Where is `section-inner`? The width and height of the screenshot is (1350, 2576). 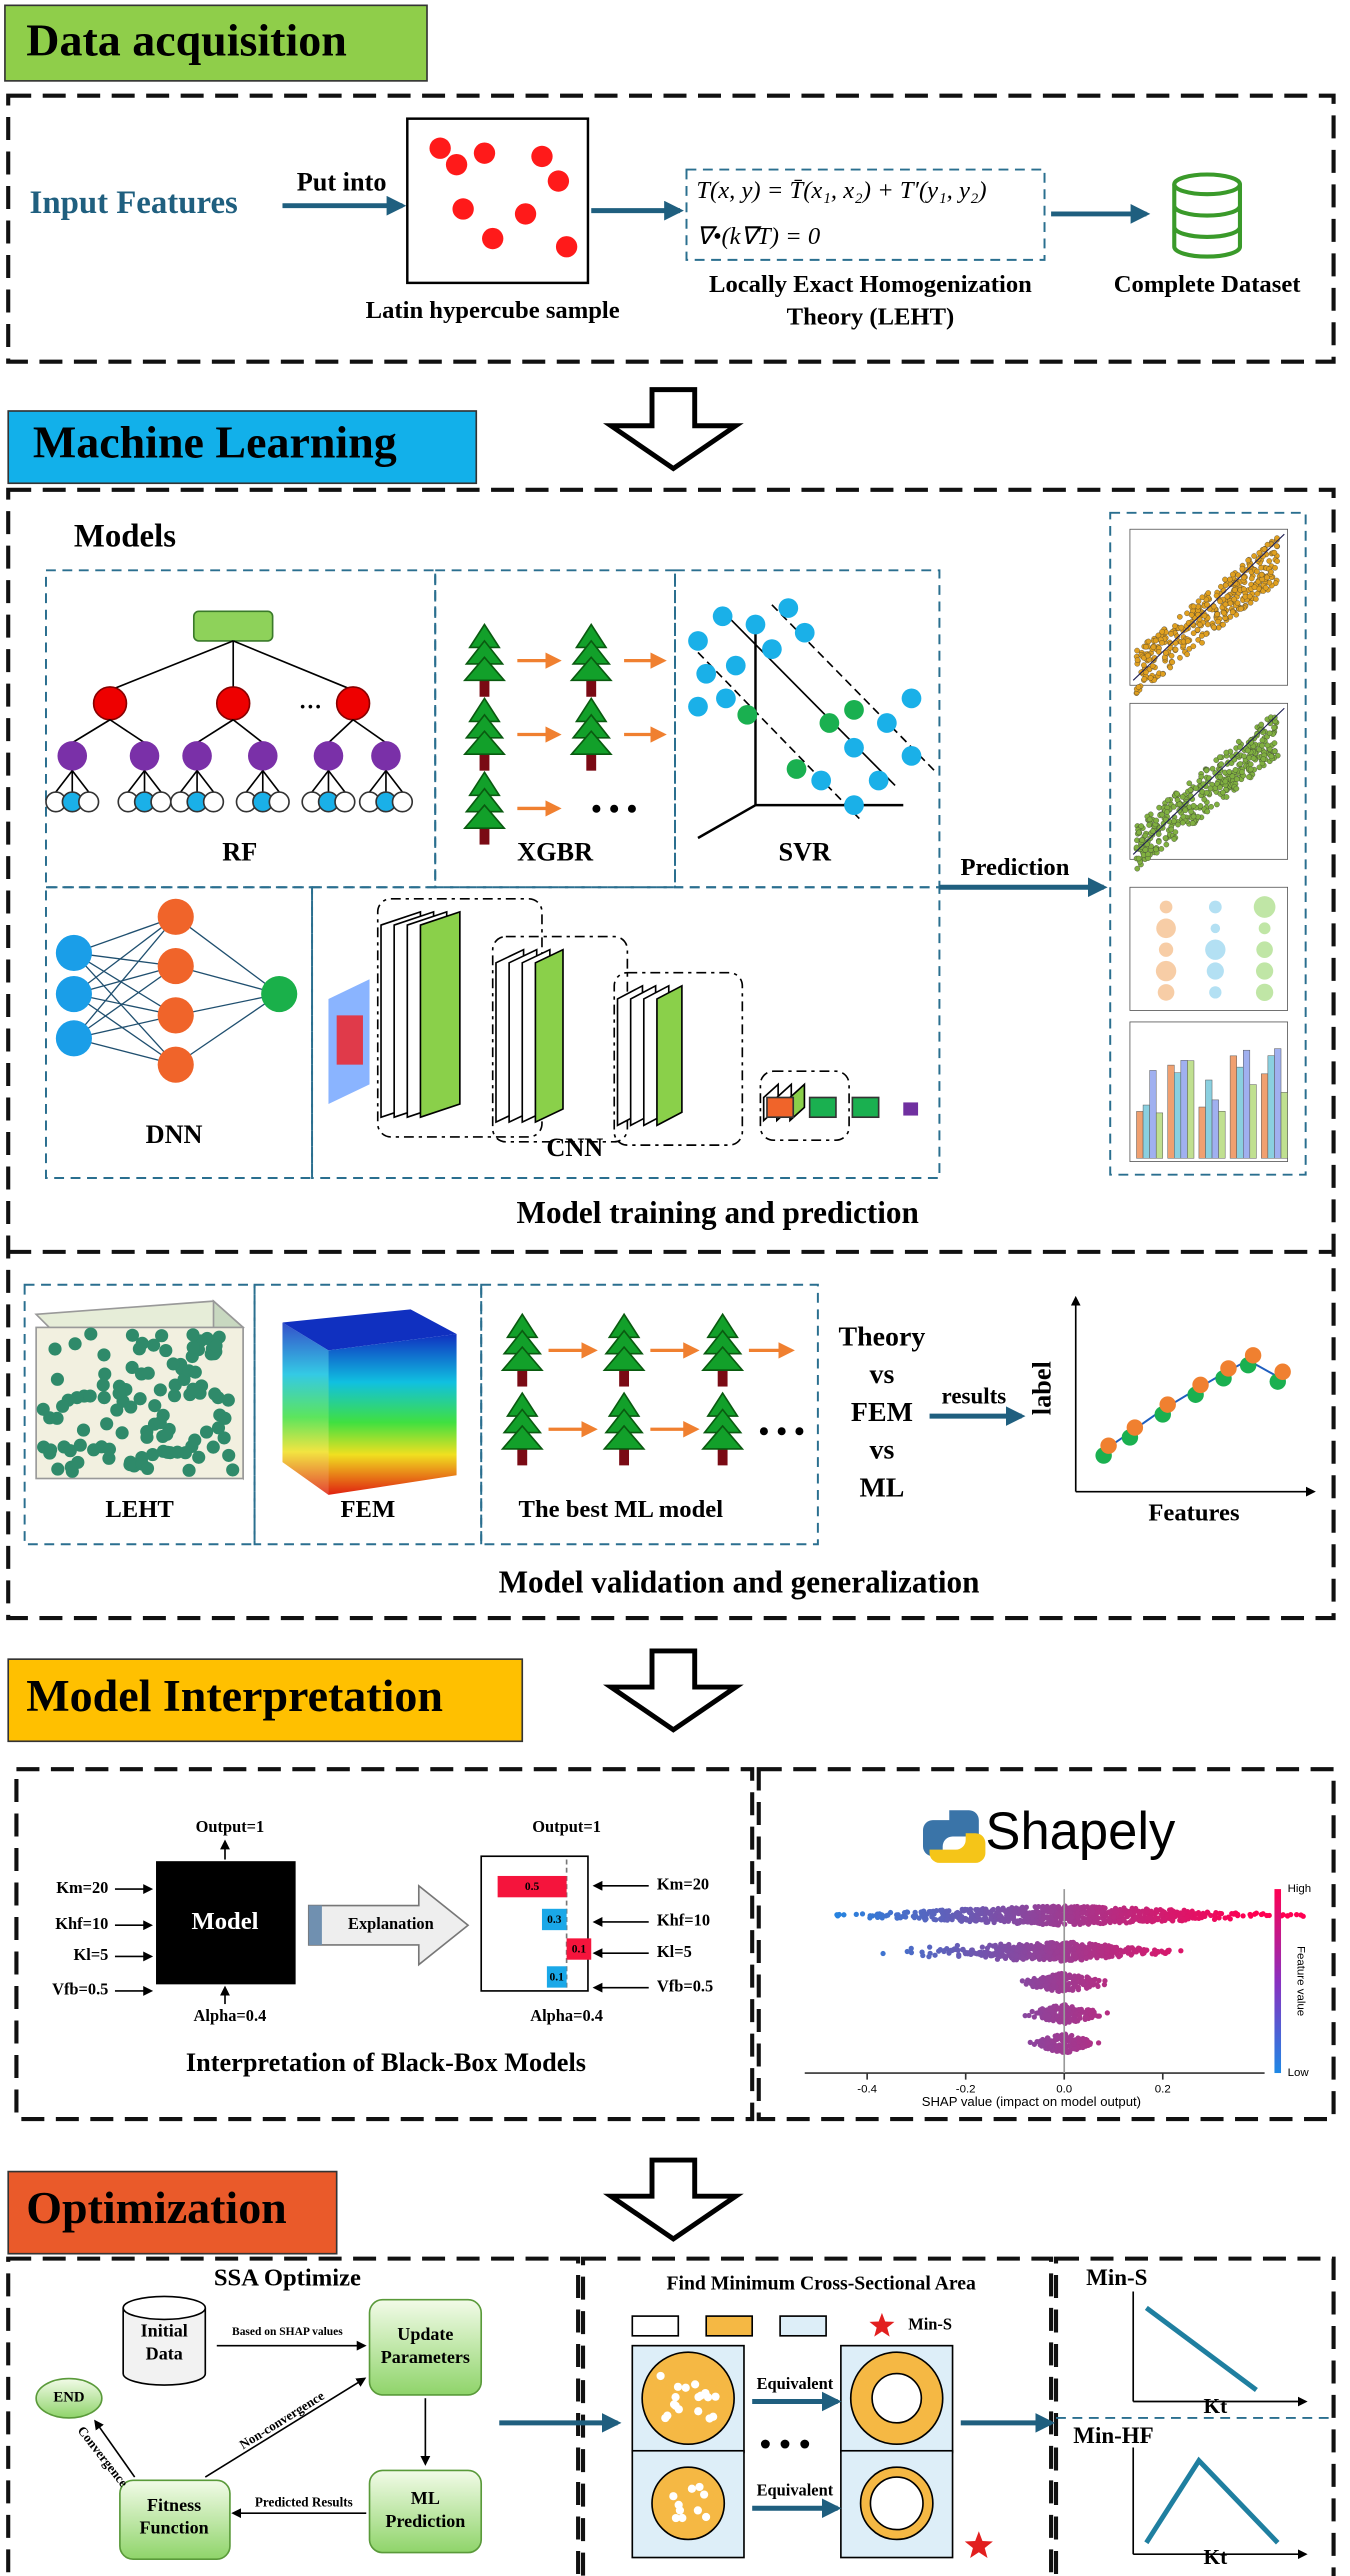
section-inner is located at coordinates (896, 2503).